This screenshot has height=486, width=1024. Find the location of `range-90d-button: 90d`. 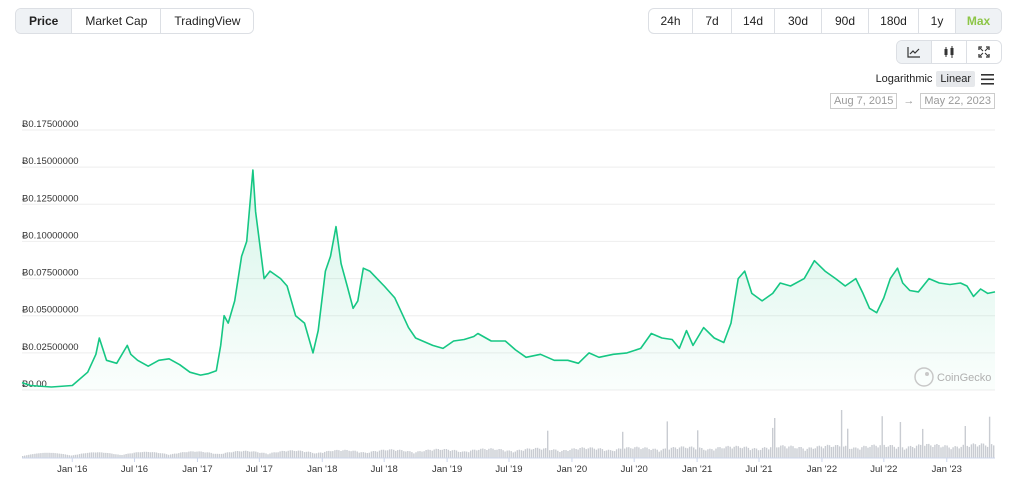

range-90d-button: 90d is located at coordinates (845, 21).